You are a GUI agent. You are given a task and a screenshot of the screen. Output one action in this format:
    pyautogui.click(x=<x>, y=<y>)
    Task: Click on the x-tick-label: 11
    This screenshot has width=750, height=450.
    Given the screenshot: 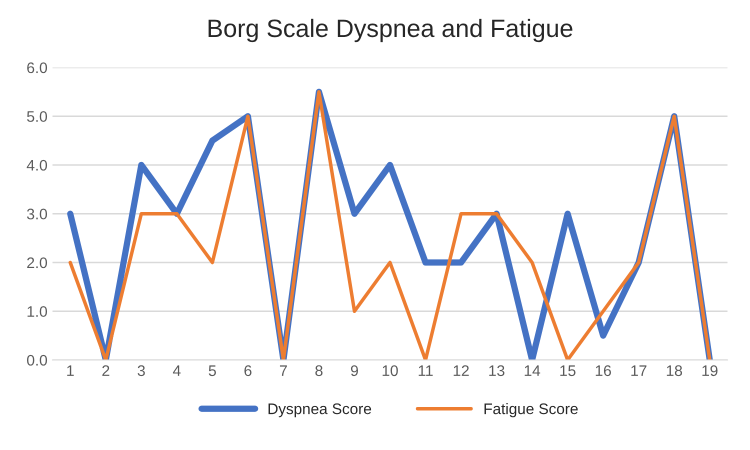 What is the action you would take?
    pyautogui.click(x=425, y=370)
    